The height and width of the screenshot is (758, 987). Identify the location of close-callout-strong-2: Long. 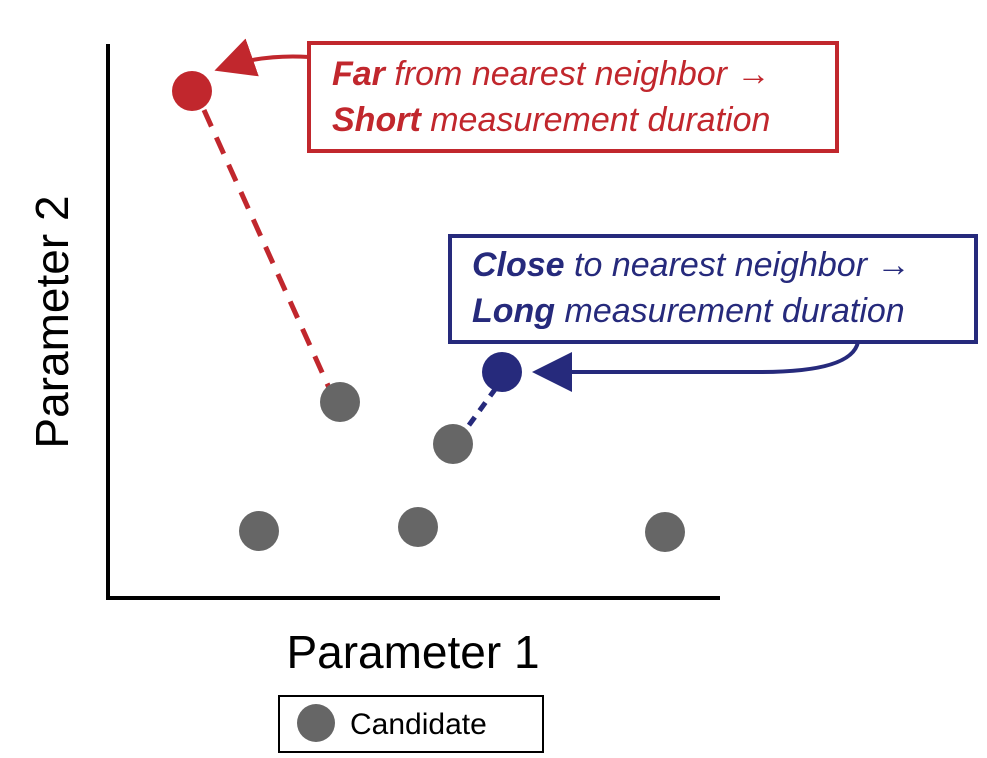
(513, 311).